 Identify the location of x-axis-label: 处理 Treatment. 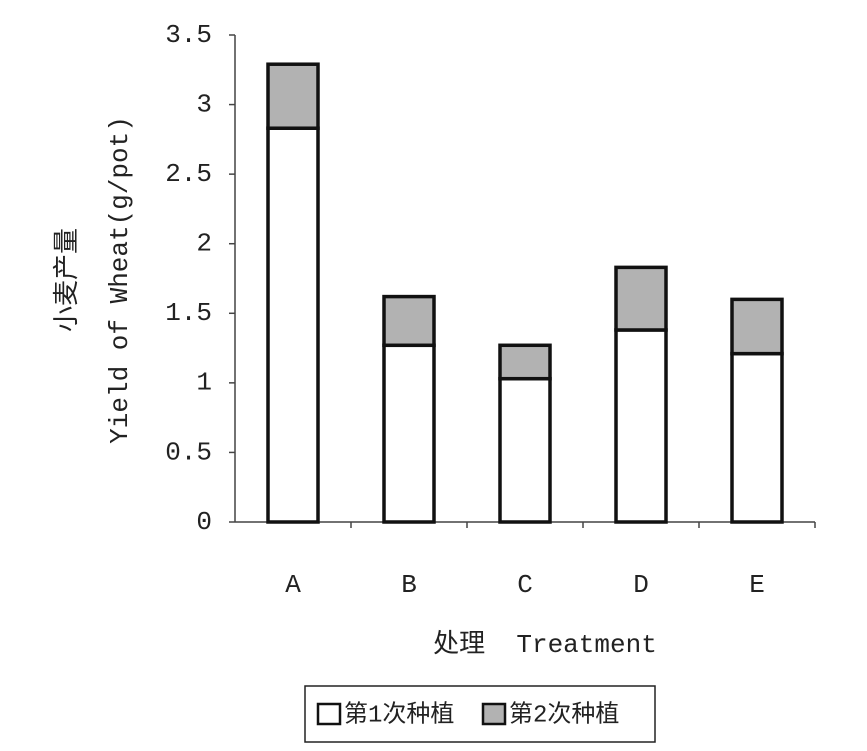
(545, 644).